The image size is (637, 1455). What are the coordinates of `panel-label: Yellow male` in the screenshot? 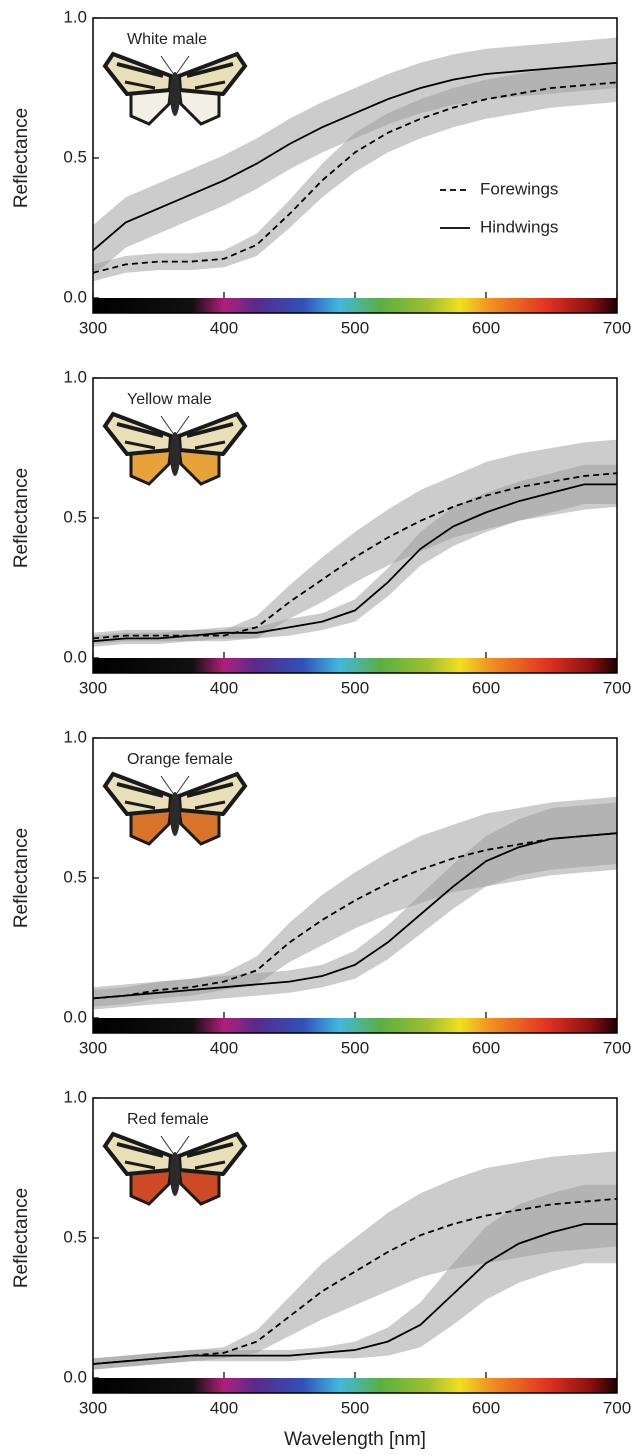 It's located at (169, 399).